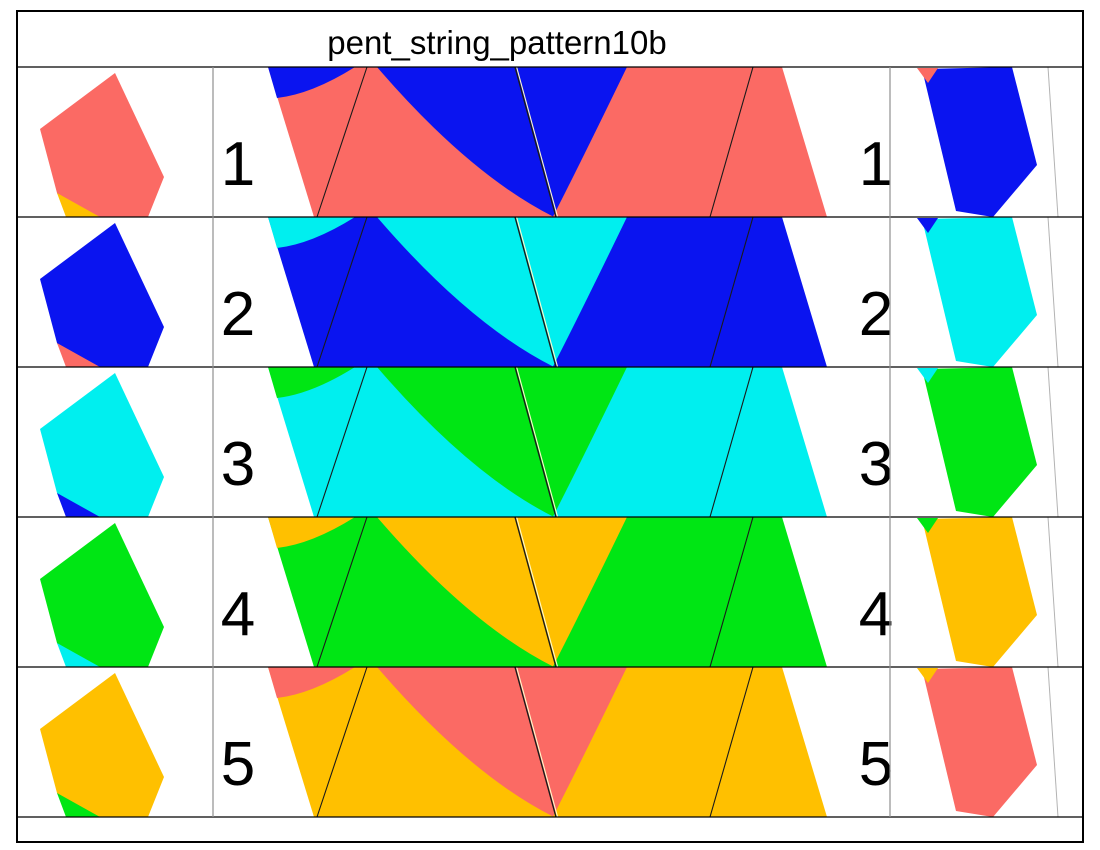 The image size is (1100, 850). Describe the element at coordinates (238, 464) in the screenshot. I see `row-number-left: 3` at that location.